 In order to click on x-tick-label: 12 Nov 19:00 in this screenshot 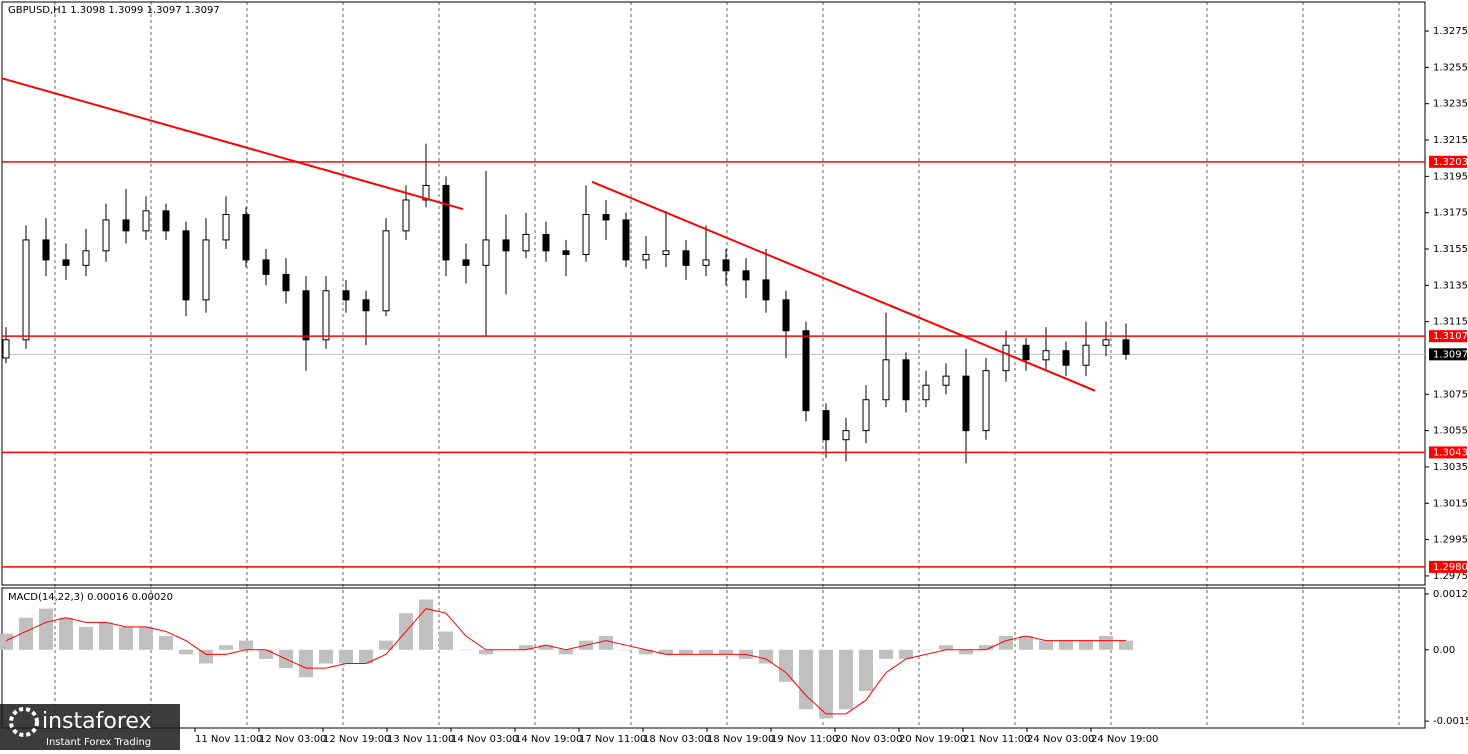, I will do `click(356, 739)`.